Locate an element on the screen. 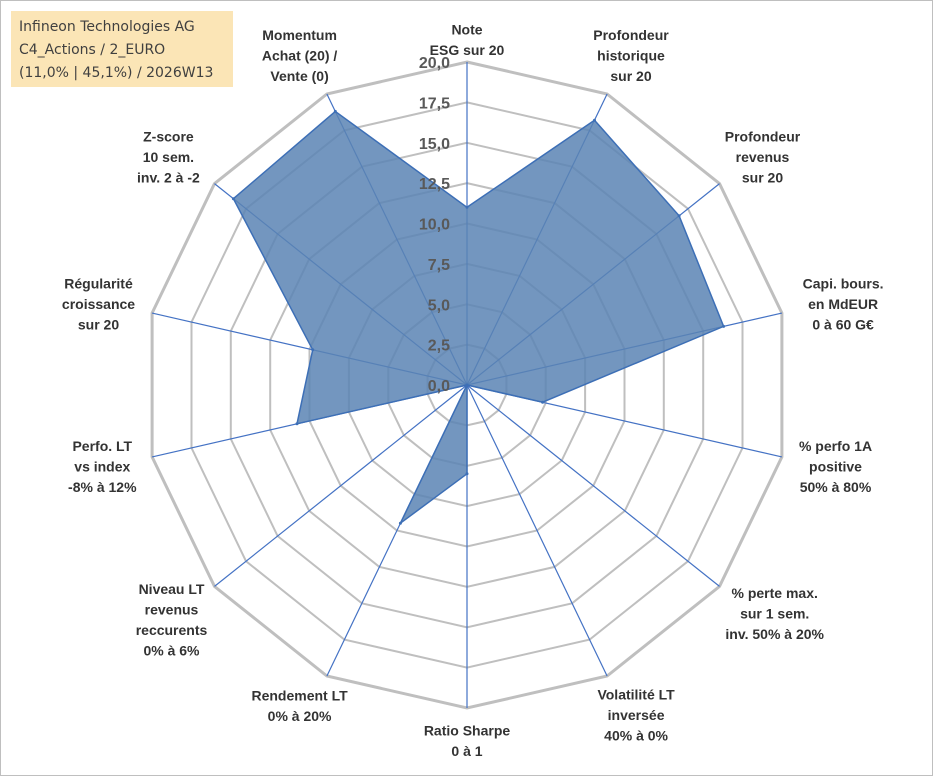 The image size is (933, 776). axis-label-line: inv. 50% à 20% is located at coordinates (774, 634).